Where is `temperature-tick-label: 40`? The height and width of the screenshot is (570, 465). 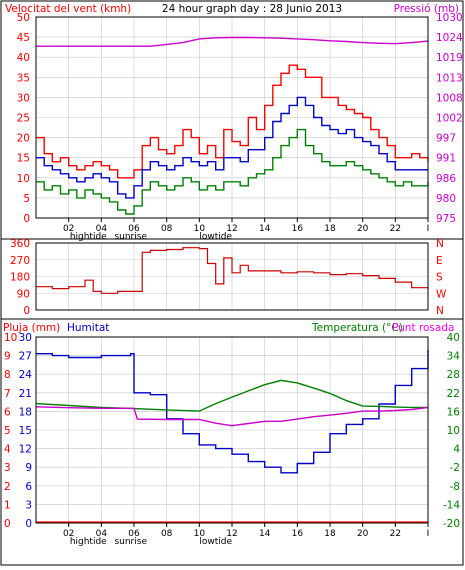
temperature-tick-label: 40 is located at coordinates (453, 338).